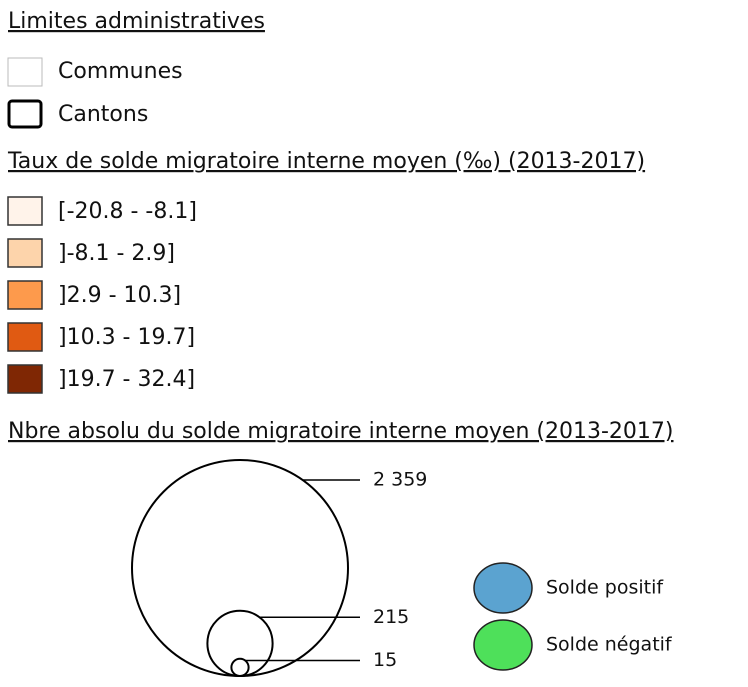 This screenshot has width=748, height=687. What do you see at coordinates (573, 616) in the screenshot?
I see `sign-list: Solde positif Solde négatif` at bounding box center [573, 616].